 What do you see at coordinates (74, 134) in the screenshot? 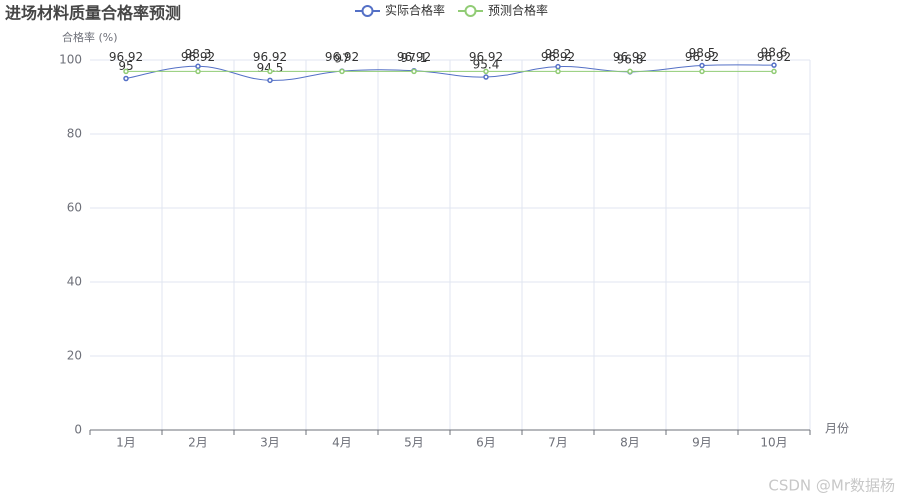
I see `y-tick-label: 80` at bounding box center [74, 134].